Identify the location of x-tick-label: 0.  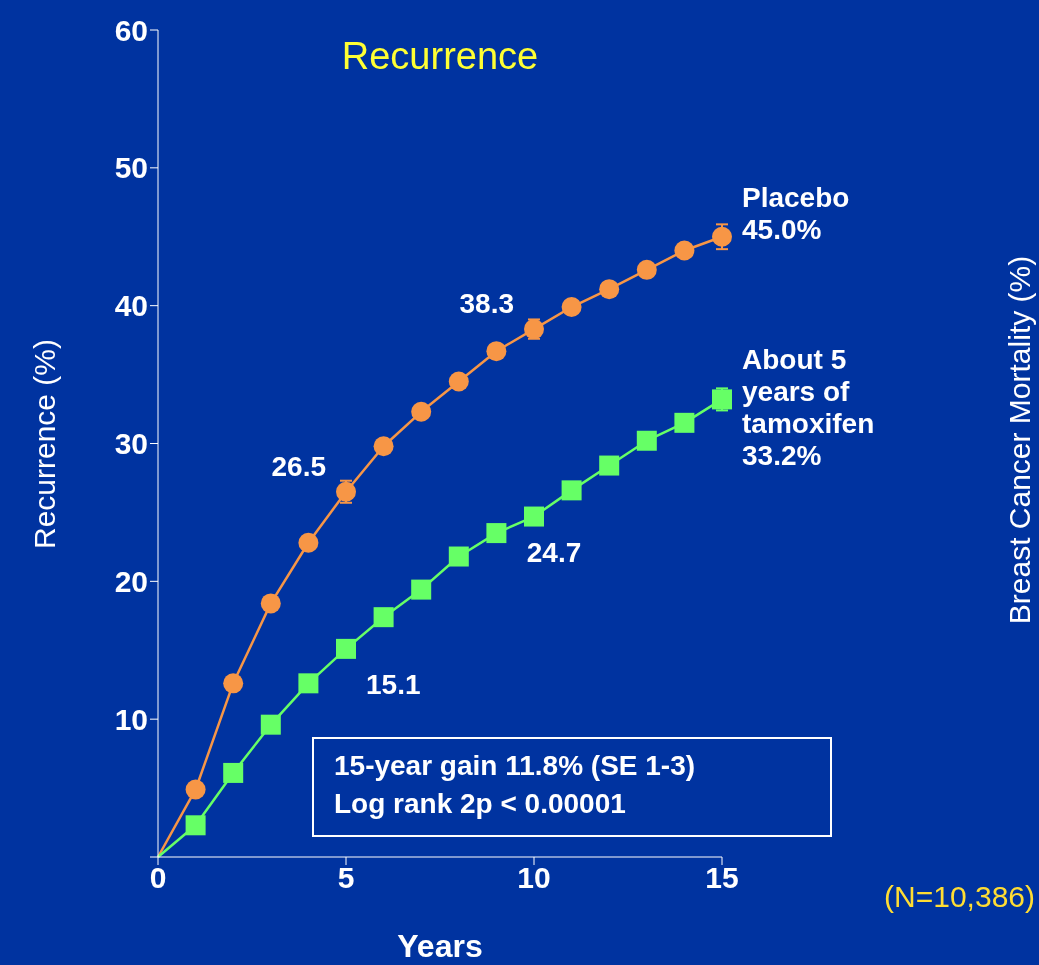
(158, 878).